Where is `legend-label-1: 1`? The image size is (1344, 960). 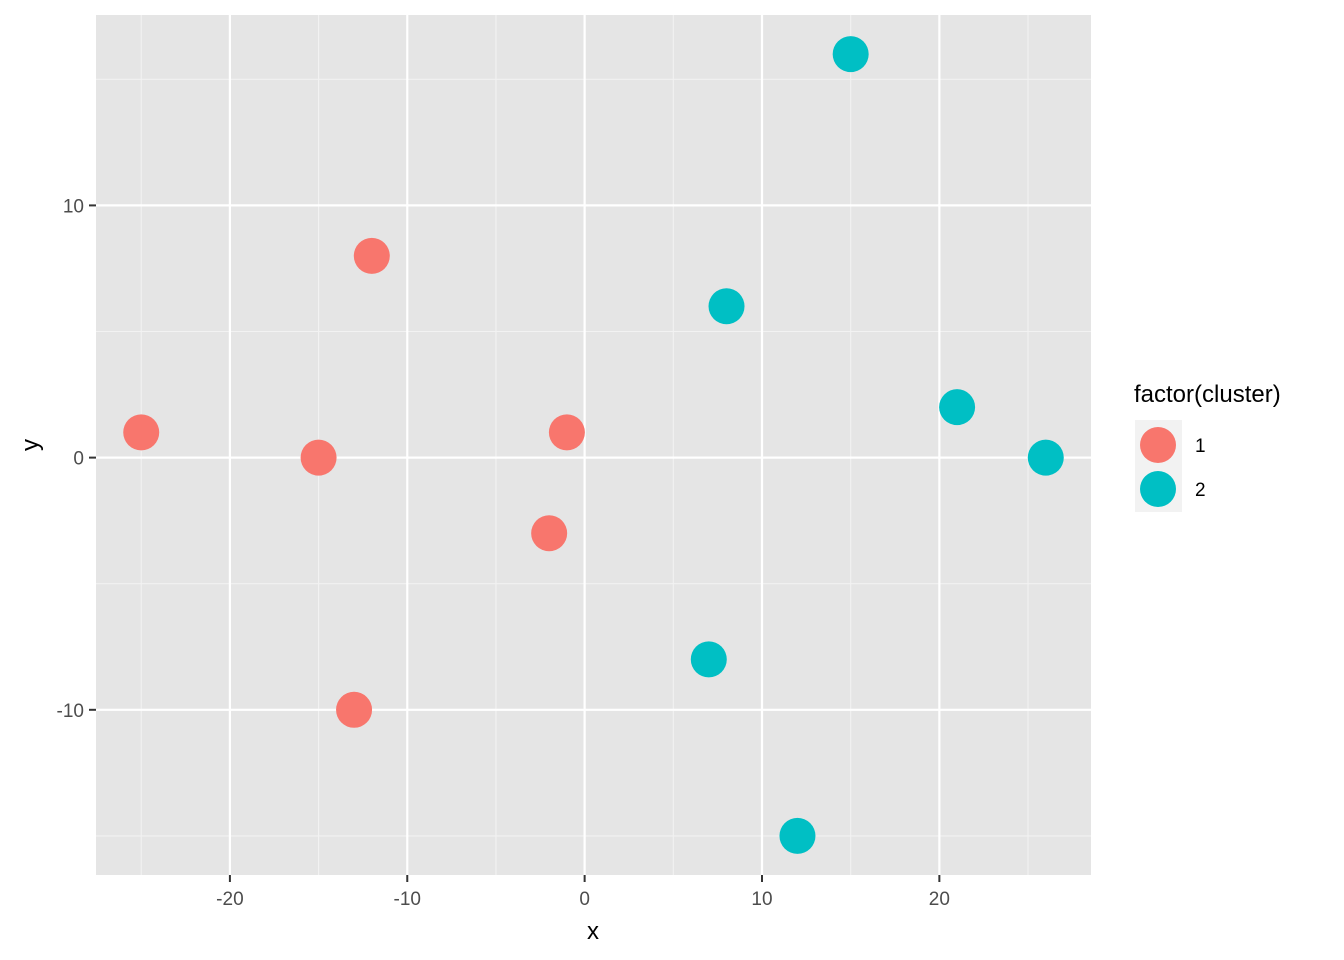 legend-label-1: 1 is located at coordinates (1200, 446).